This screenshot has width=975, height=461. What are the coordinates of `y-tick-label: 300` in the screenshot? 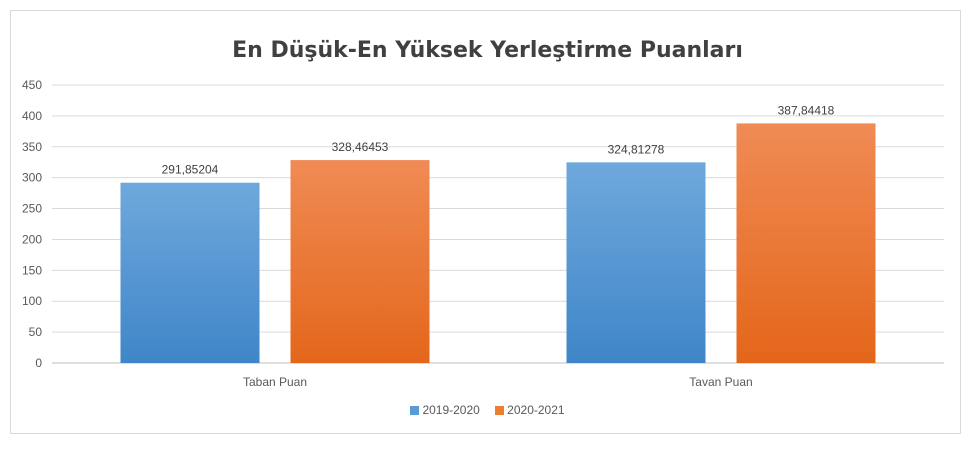 It's located at (32, 178).